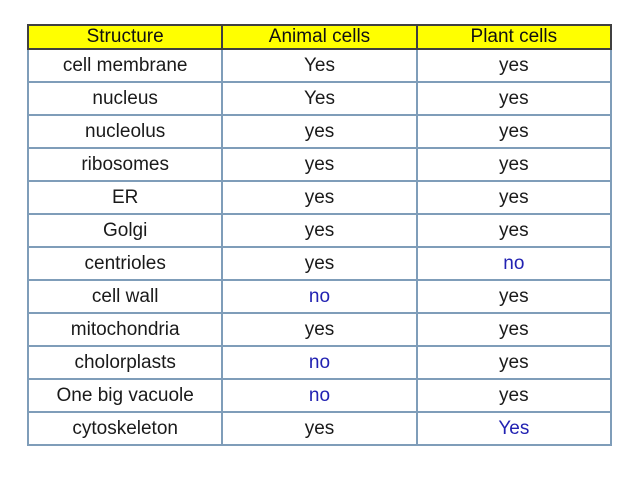 The height and width of the screenshot is (479, 638). I want to click on header-cell-structure: Structure, so click(125, 37).